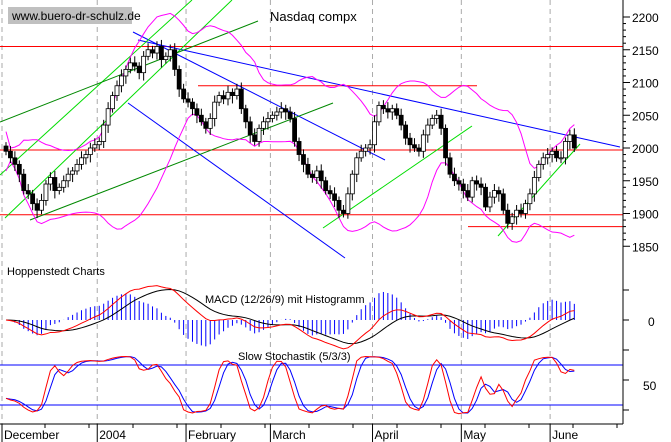 Image resolution: width=671 pixels, height=442 pixels. What do you see at coordinates (112, 435) in the screenshot?
I see `month-label: 2004` at bounding box center [112, 435].